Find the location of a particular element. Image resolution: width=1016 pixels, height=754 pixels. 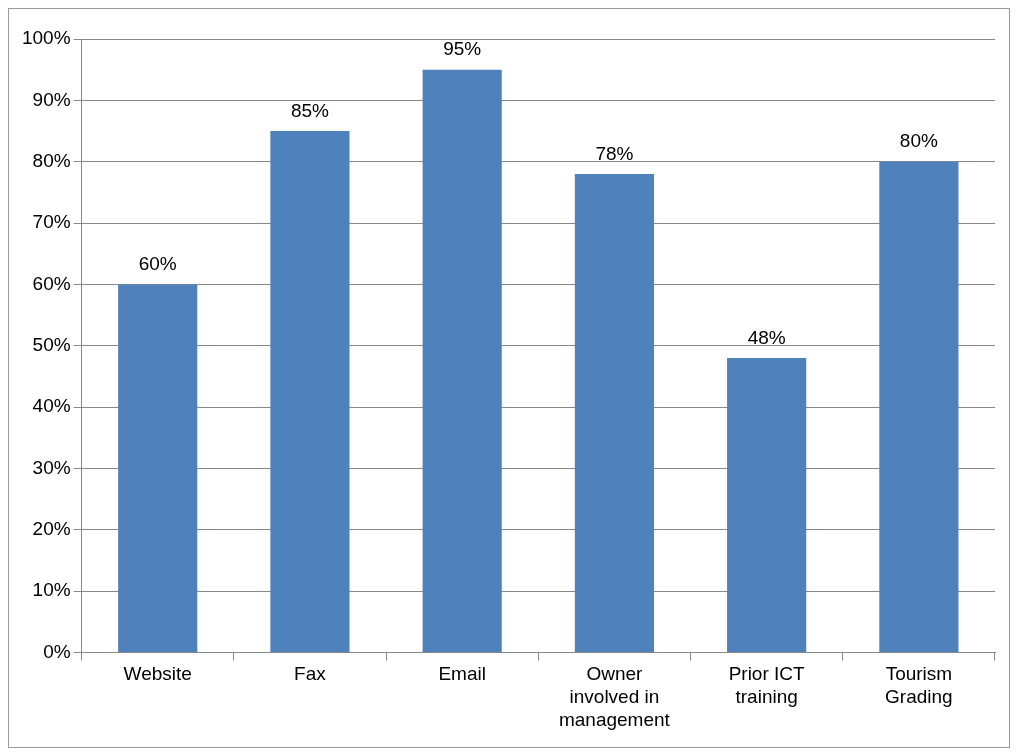

data-label: 48% is located at coordinates (766, 337).